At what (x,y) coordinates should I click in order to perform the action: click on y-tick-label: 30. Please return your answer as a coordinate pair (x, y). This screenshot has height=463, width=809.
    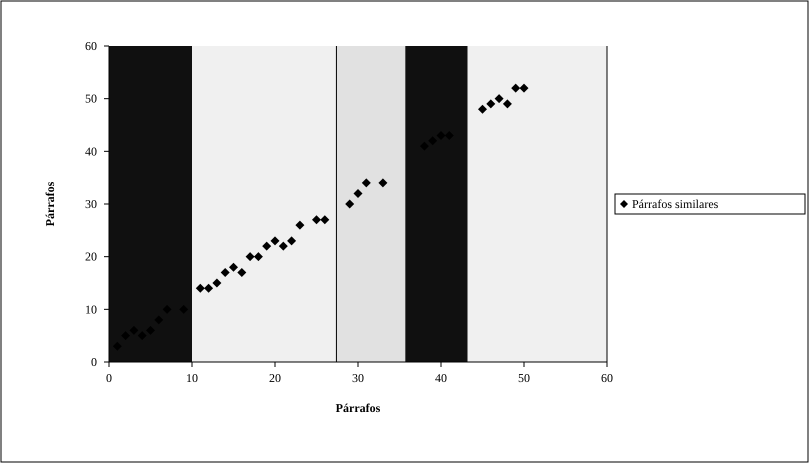
    Looking at the image, I should click on (91, 204).